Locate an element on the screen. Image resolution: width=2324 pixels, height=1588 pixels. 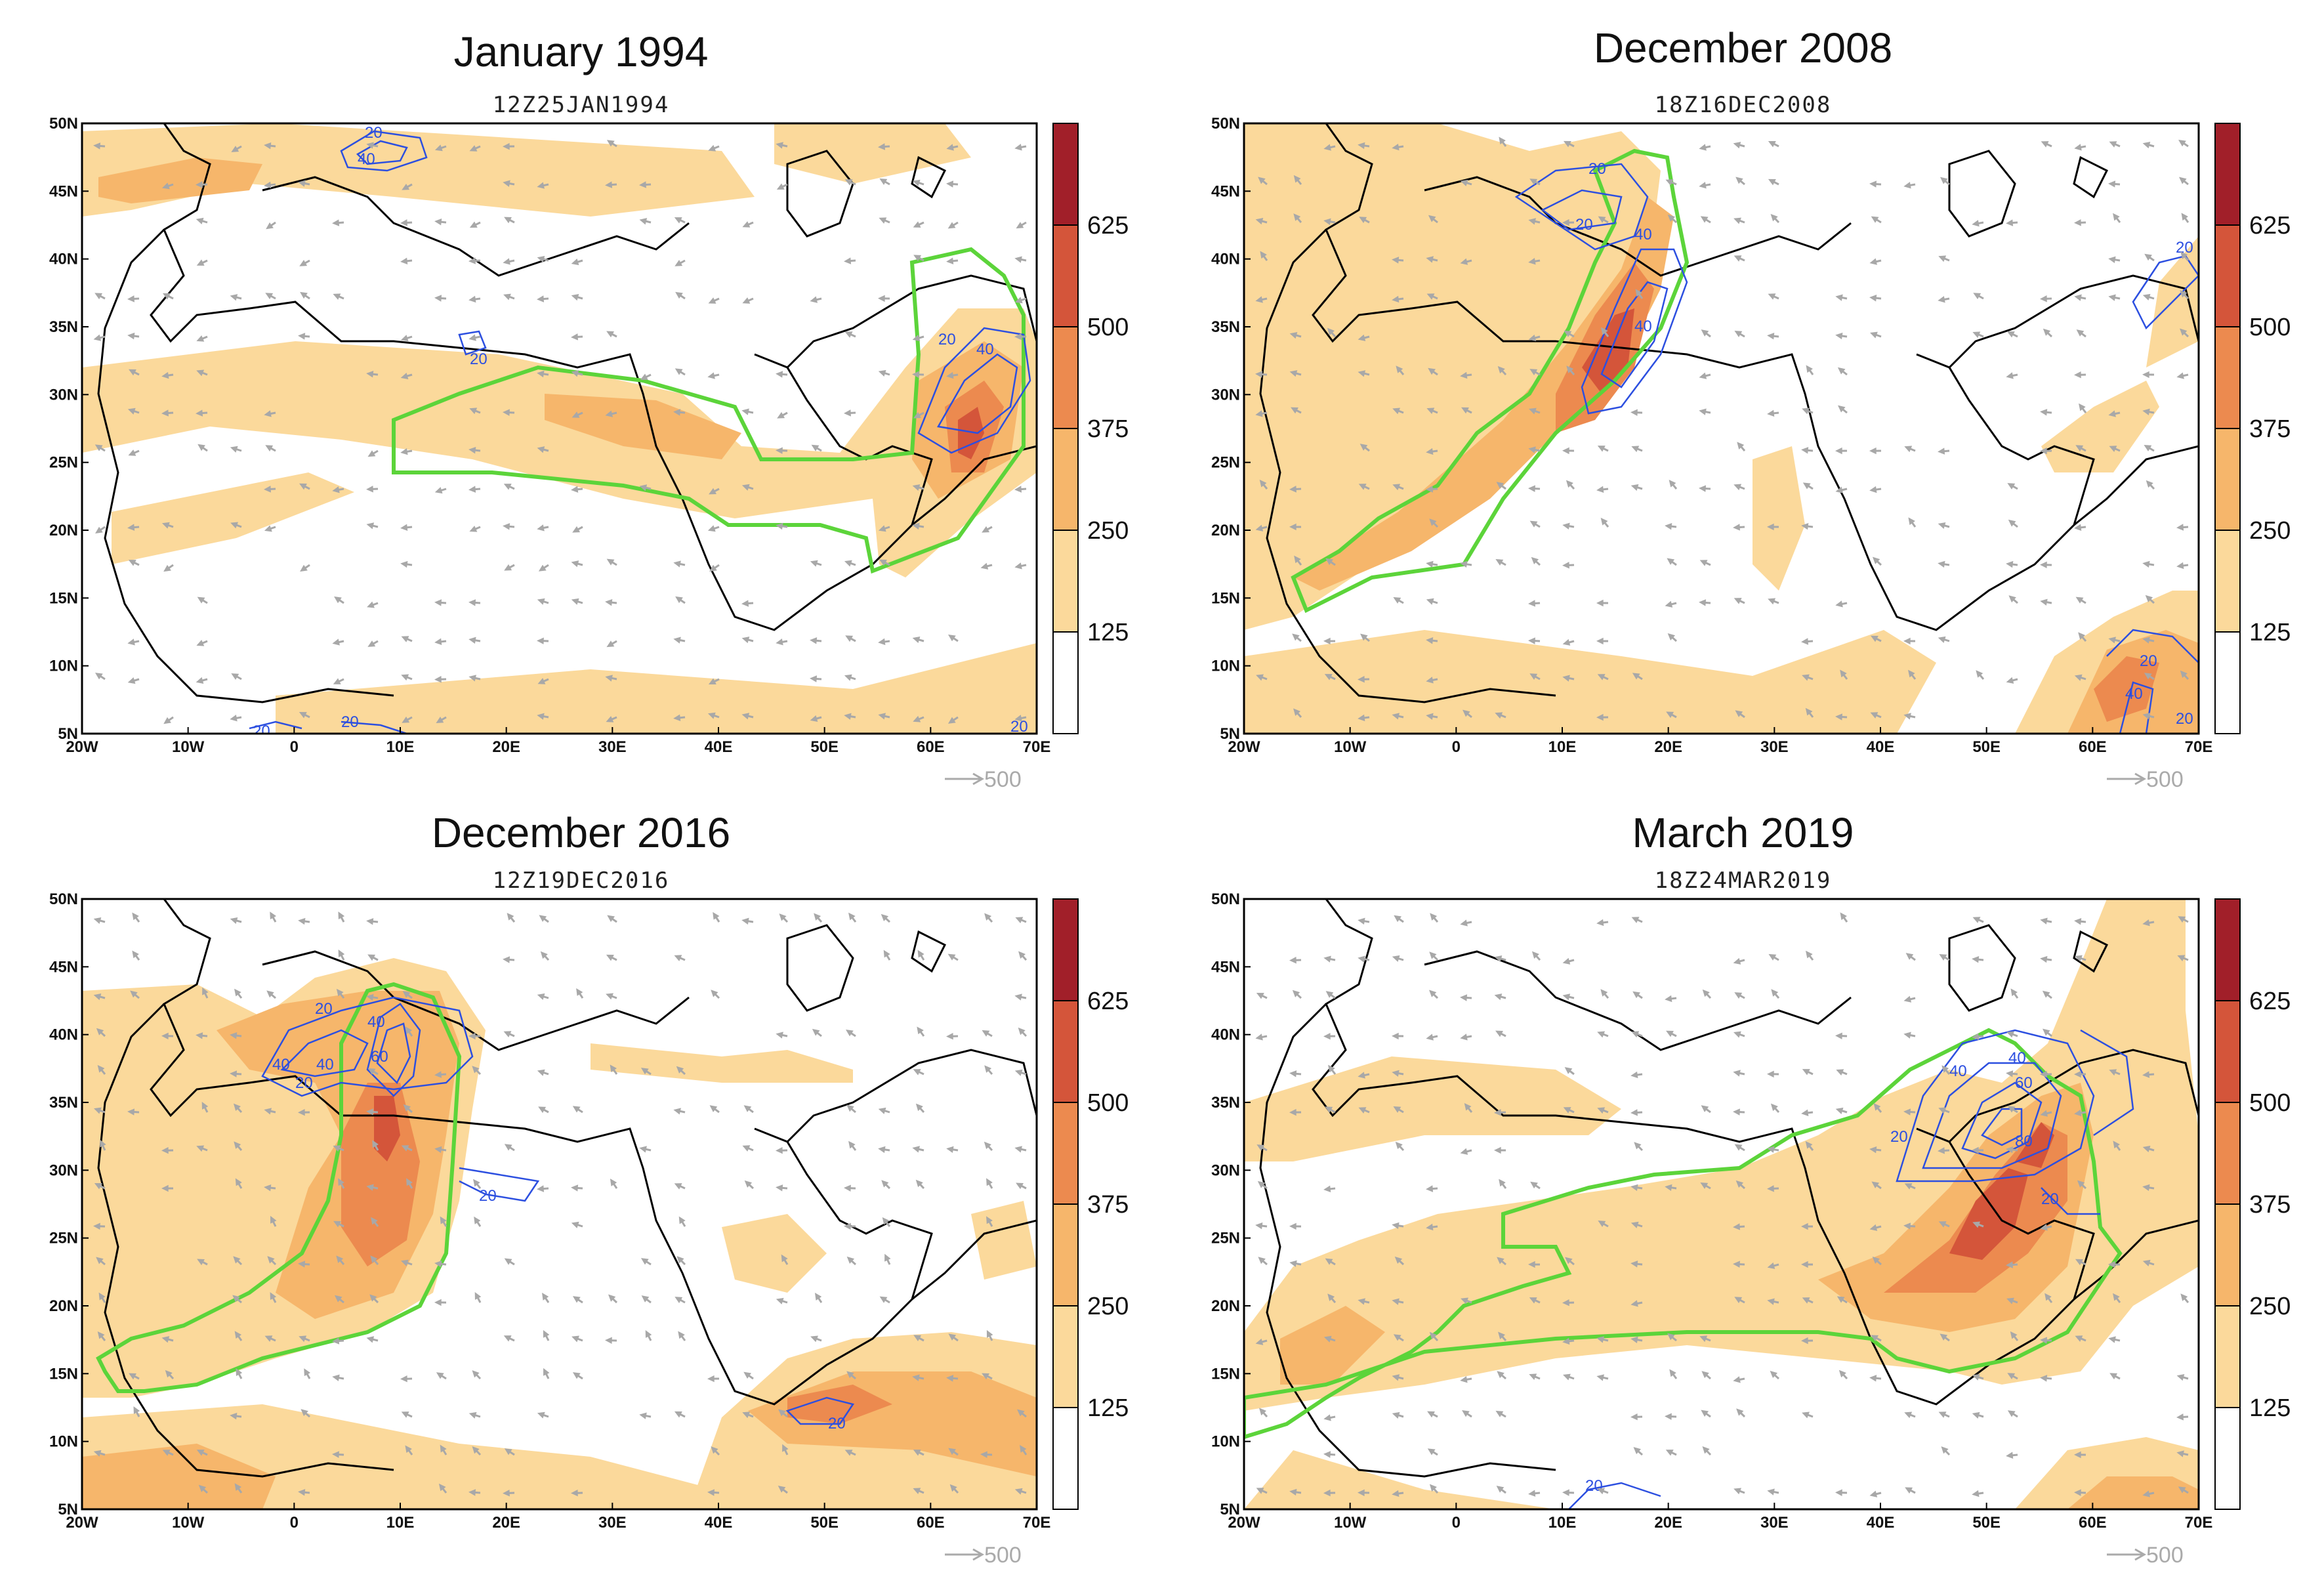
lon-tick-label: 20E is located at coordinates (1668, 747).